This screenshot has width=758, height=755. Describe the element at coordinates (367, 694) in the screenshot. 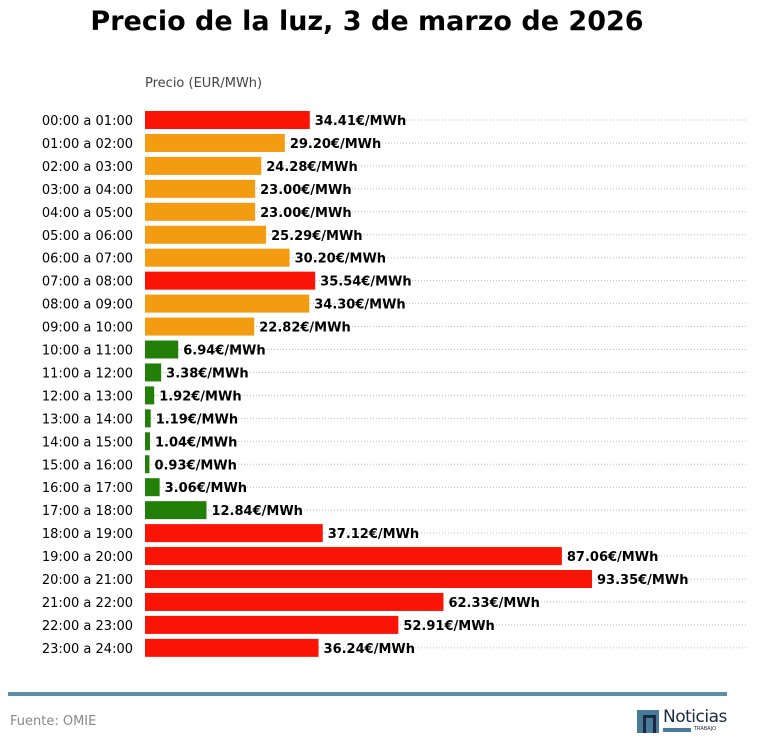

I see `footer-divider` at that location.